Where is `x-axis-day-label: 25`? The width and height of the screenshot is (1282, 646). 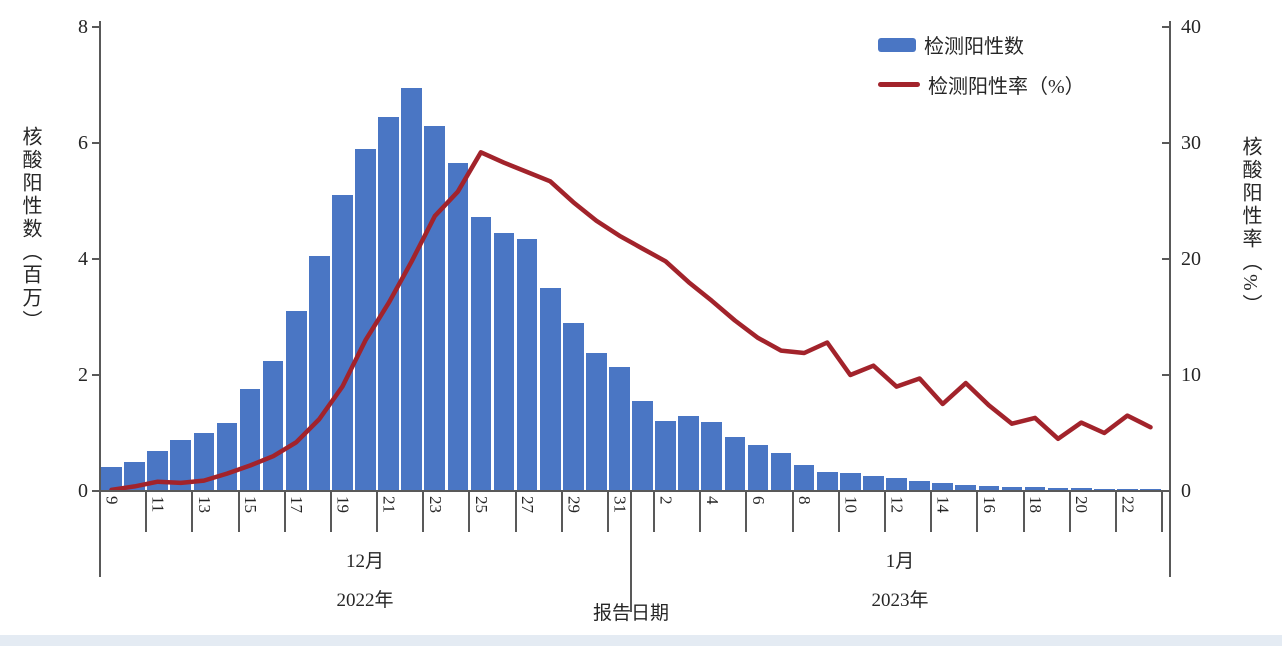
x-axis-day-label: 25 is located at coordinates (481, 504).